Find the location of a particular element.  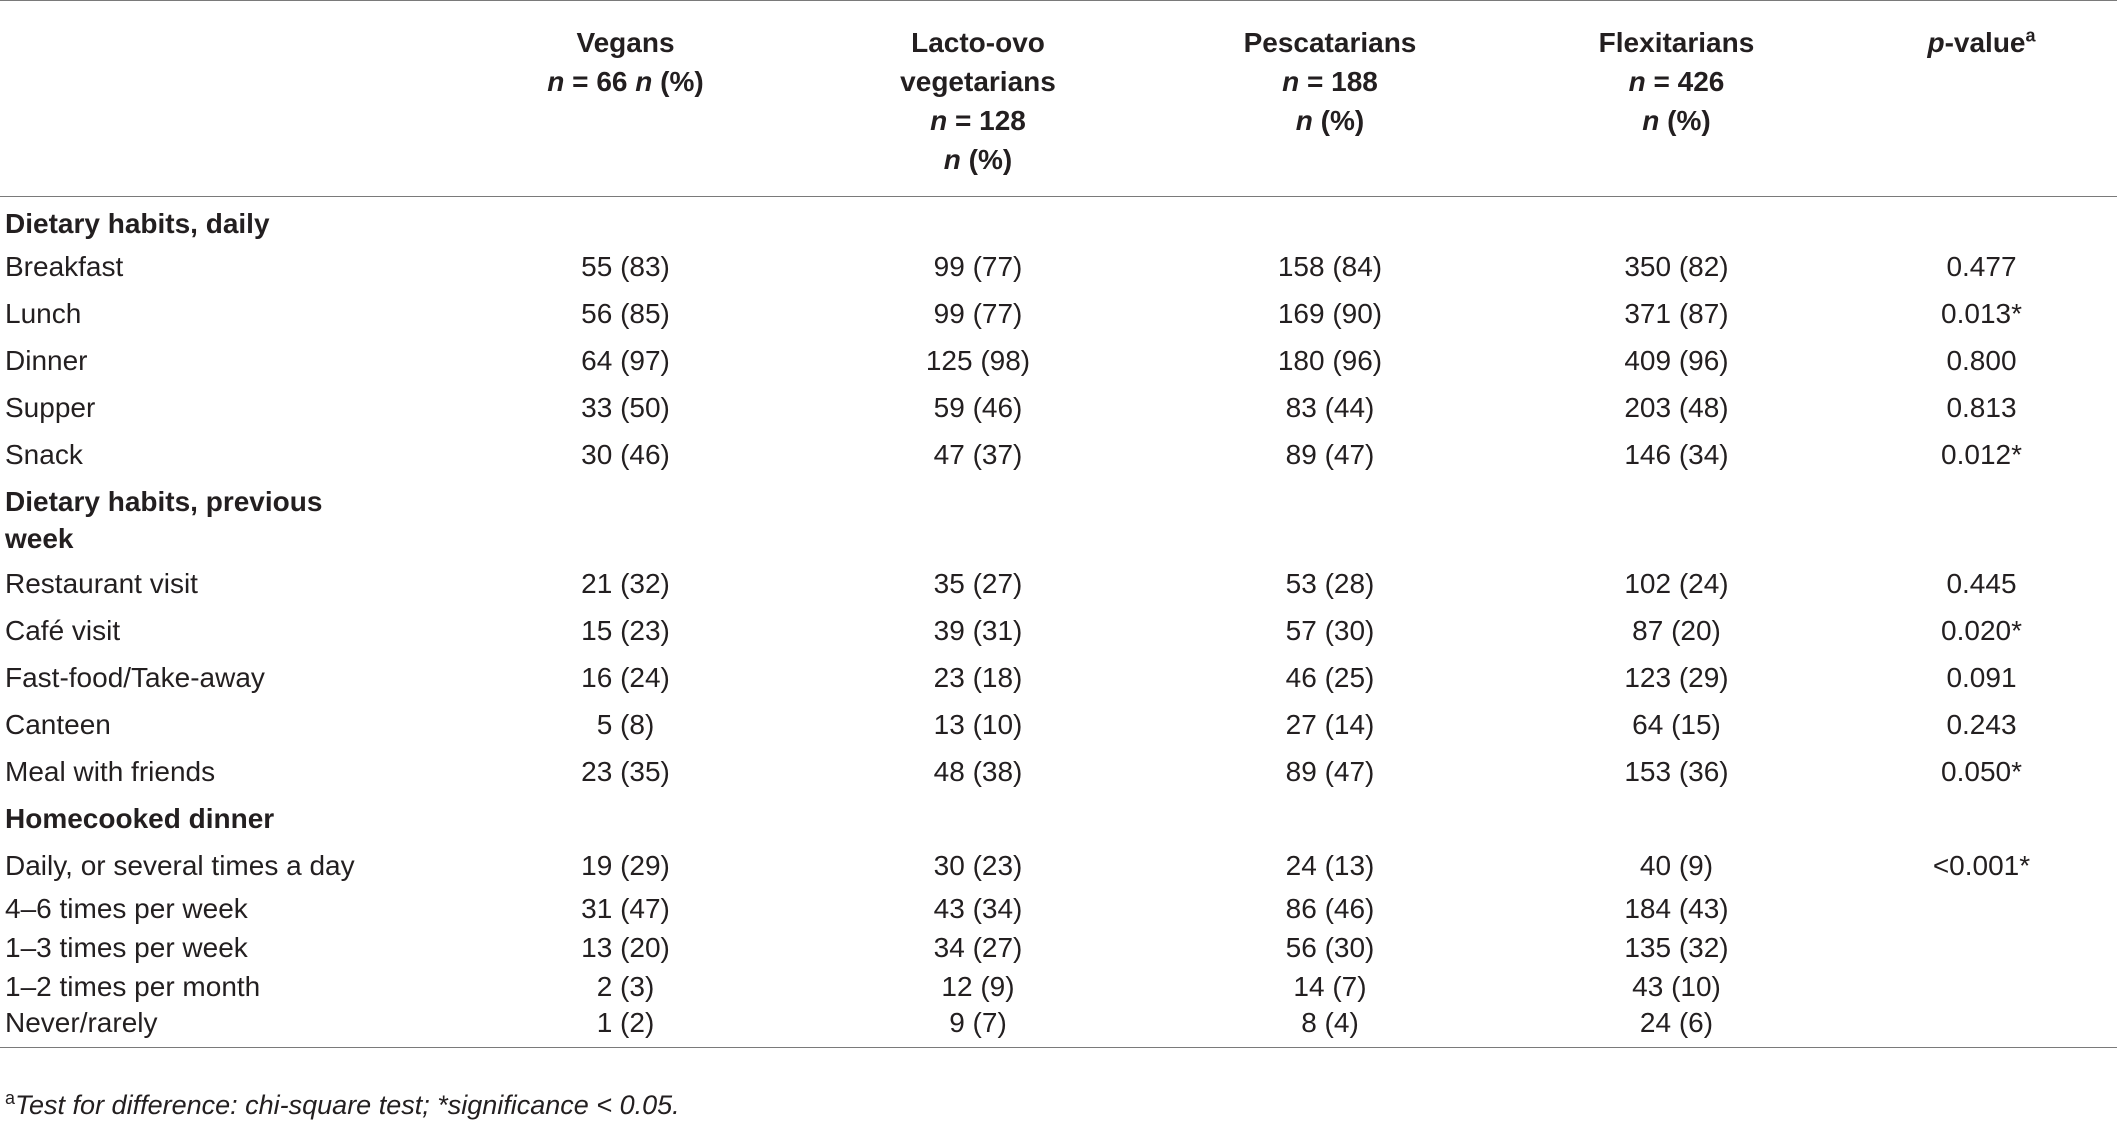

cell-vegans: 31 (47) is located at coordinates (625, 908).